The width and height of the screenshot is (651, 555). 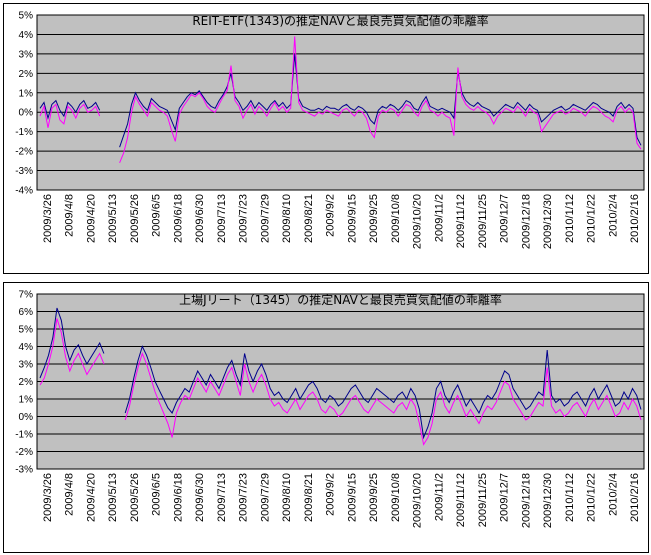 What do you see at coordinates (26, 312) in the screenshot?
I see `y-tick-label: 6%` at bounding box center [26, 312].